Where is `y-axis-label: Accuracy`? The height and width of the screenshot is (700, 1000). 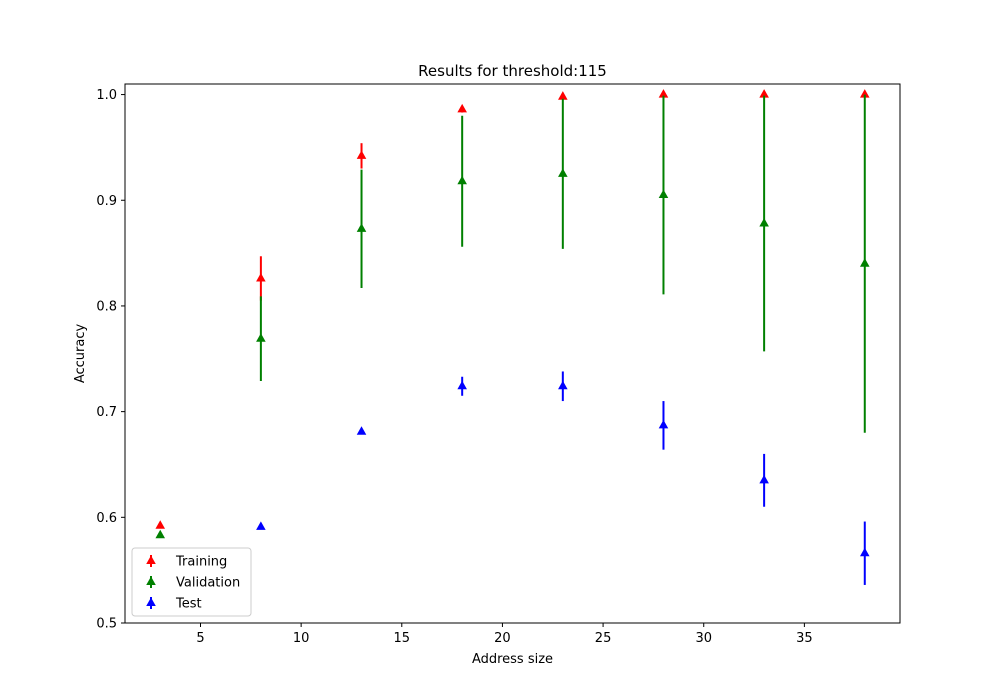
y-axis-label: Accuracy is located at coordinates (80, 354).